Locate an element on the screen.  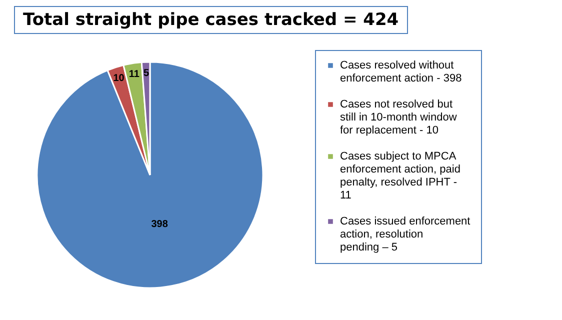
legend-label: Cases not resolved but still in 10-month window for replacement - 10 is located at coordinates (398, 117).